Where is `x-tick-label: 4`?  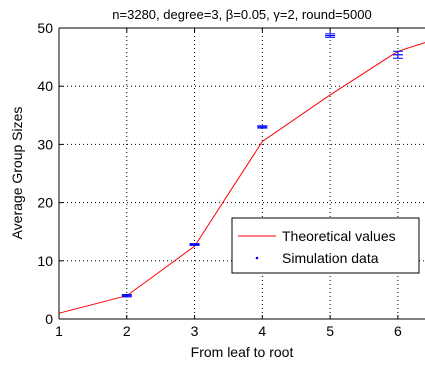 x-tick-label: 4 is located at coordinates (262, 331).